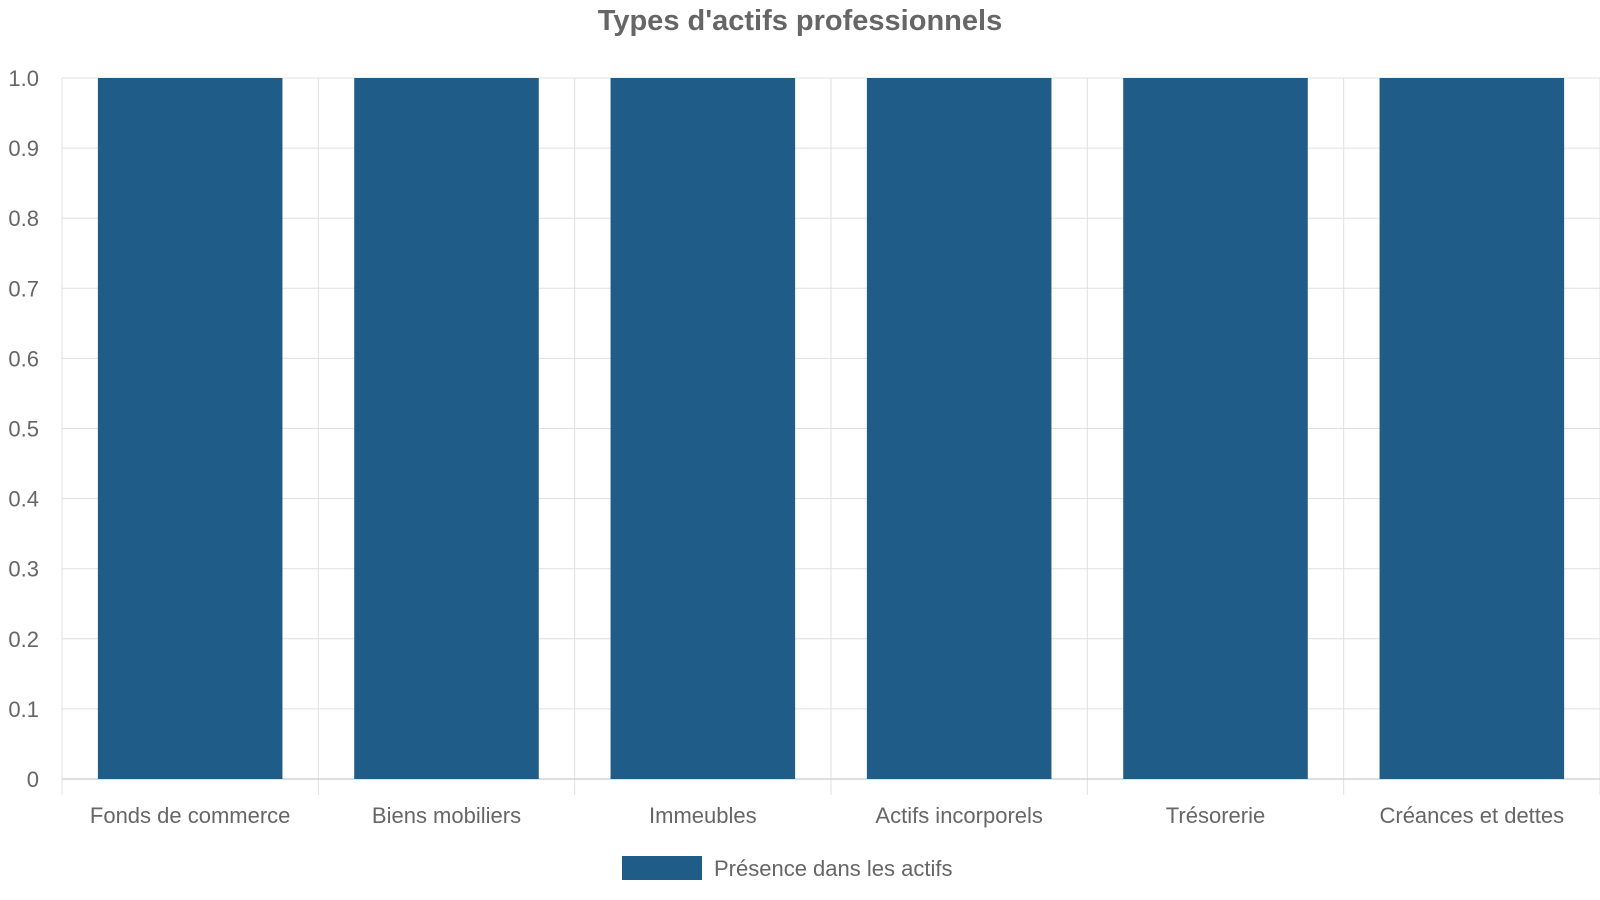  Describe the element at coordinates (662, 868) in the screenshot. I see `legend-swatch` at that location.